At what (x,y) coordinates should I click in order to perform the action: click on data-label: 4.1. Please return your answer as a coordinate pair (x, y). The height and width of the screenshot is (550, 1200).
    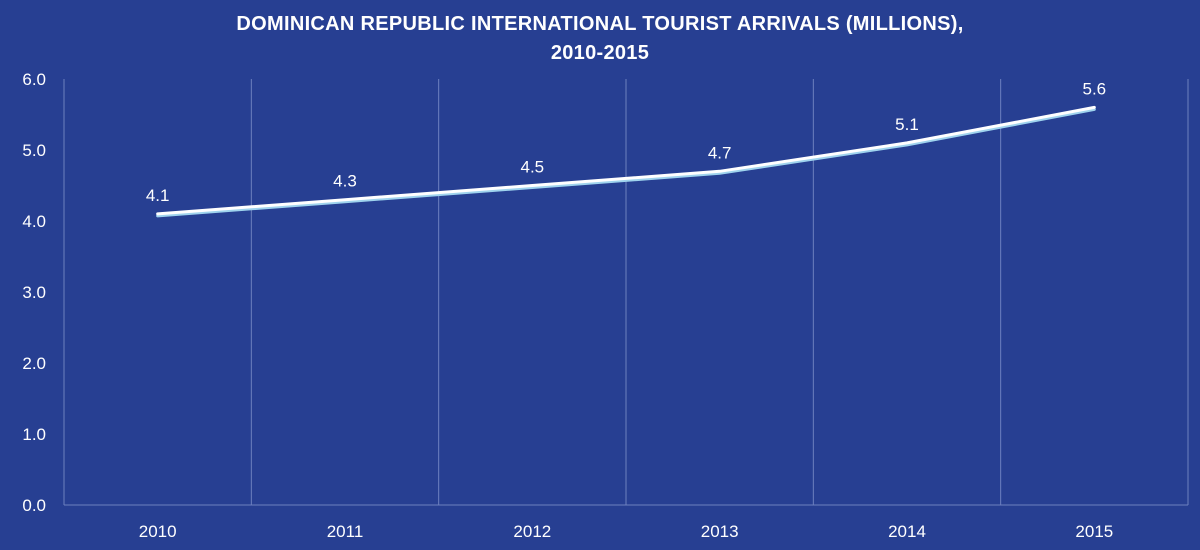
    Looking at the image, I should click on (158, 195).